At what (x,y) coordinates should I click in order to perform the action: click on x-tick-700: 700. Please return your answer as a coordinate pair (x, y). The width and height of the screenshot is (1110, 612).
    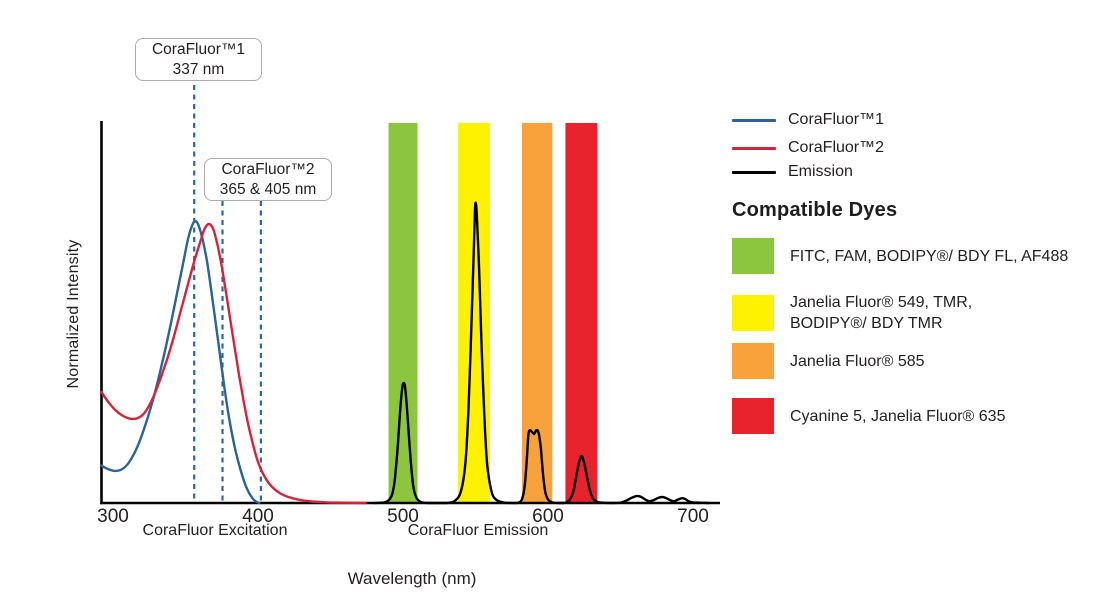
    Looking at the image, I should click on (693, 516).